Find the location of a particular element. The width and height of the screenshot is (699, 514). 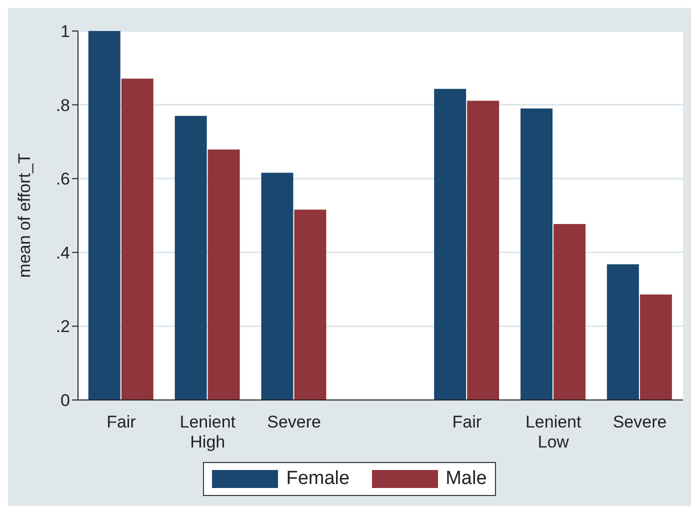

y-tick-label: .6 is located at coordinates (63, 179).